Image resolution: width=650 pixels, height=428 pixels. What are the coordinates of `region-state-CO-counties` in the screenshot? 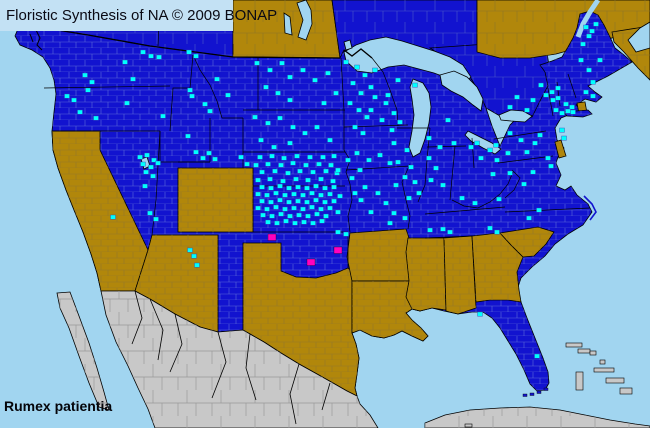 It's located at (215, 200).